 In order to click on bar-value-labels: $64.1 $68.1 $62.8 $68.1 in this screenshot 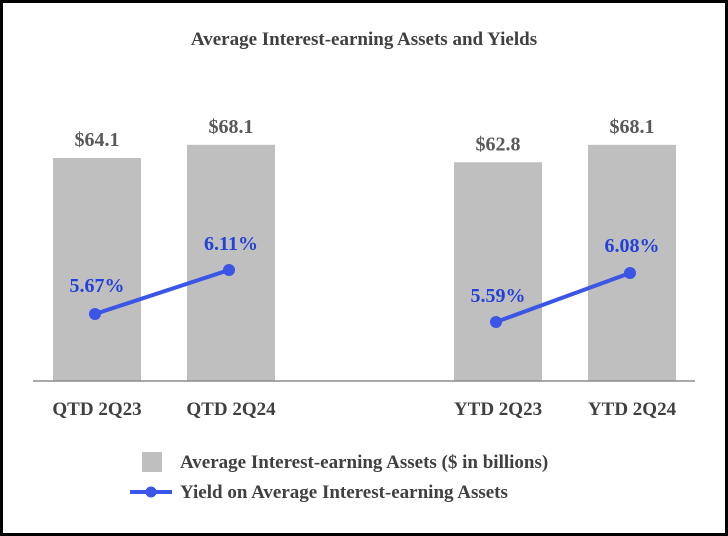, I will do `click(365, 135)`.